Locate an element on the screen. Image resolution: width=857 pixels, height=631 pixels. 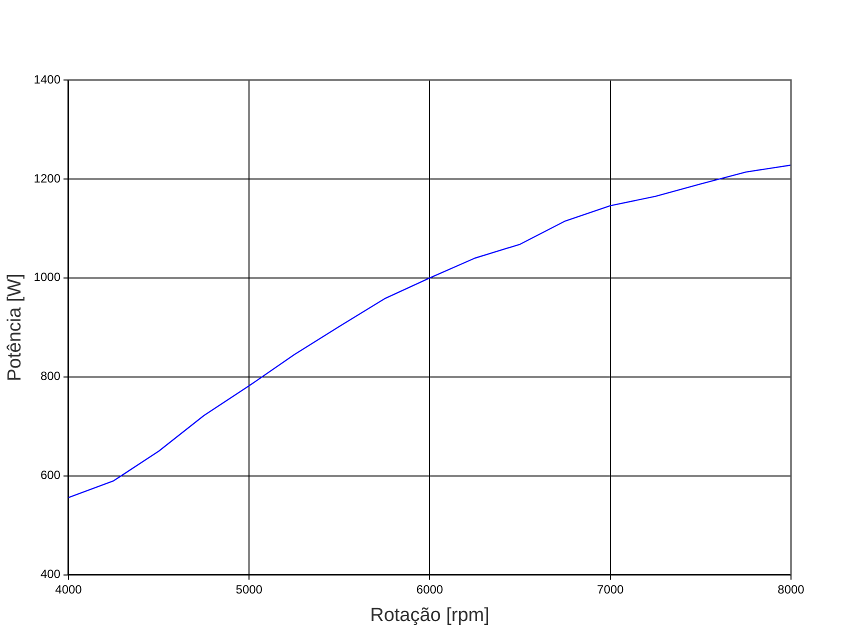
y-tick-label: 400 is located at coordinates (50, 574).